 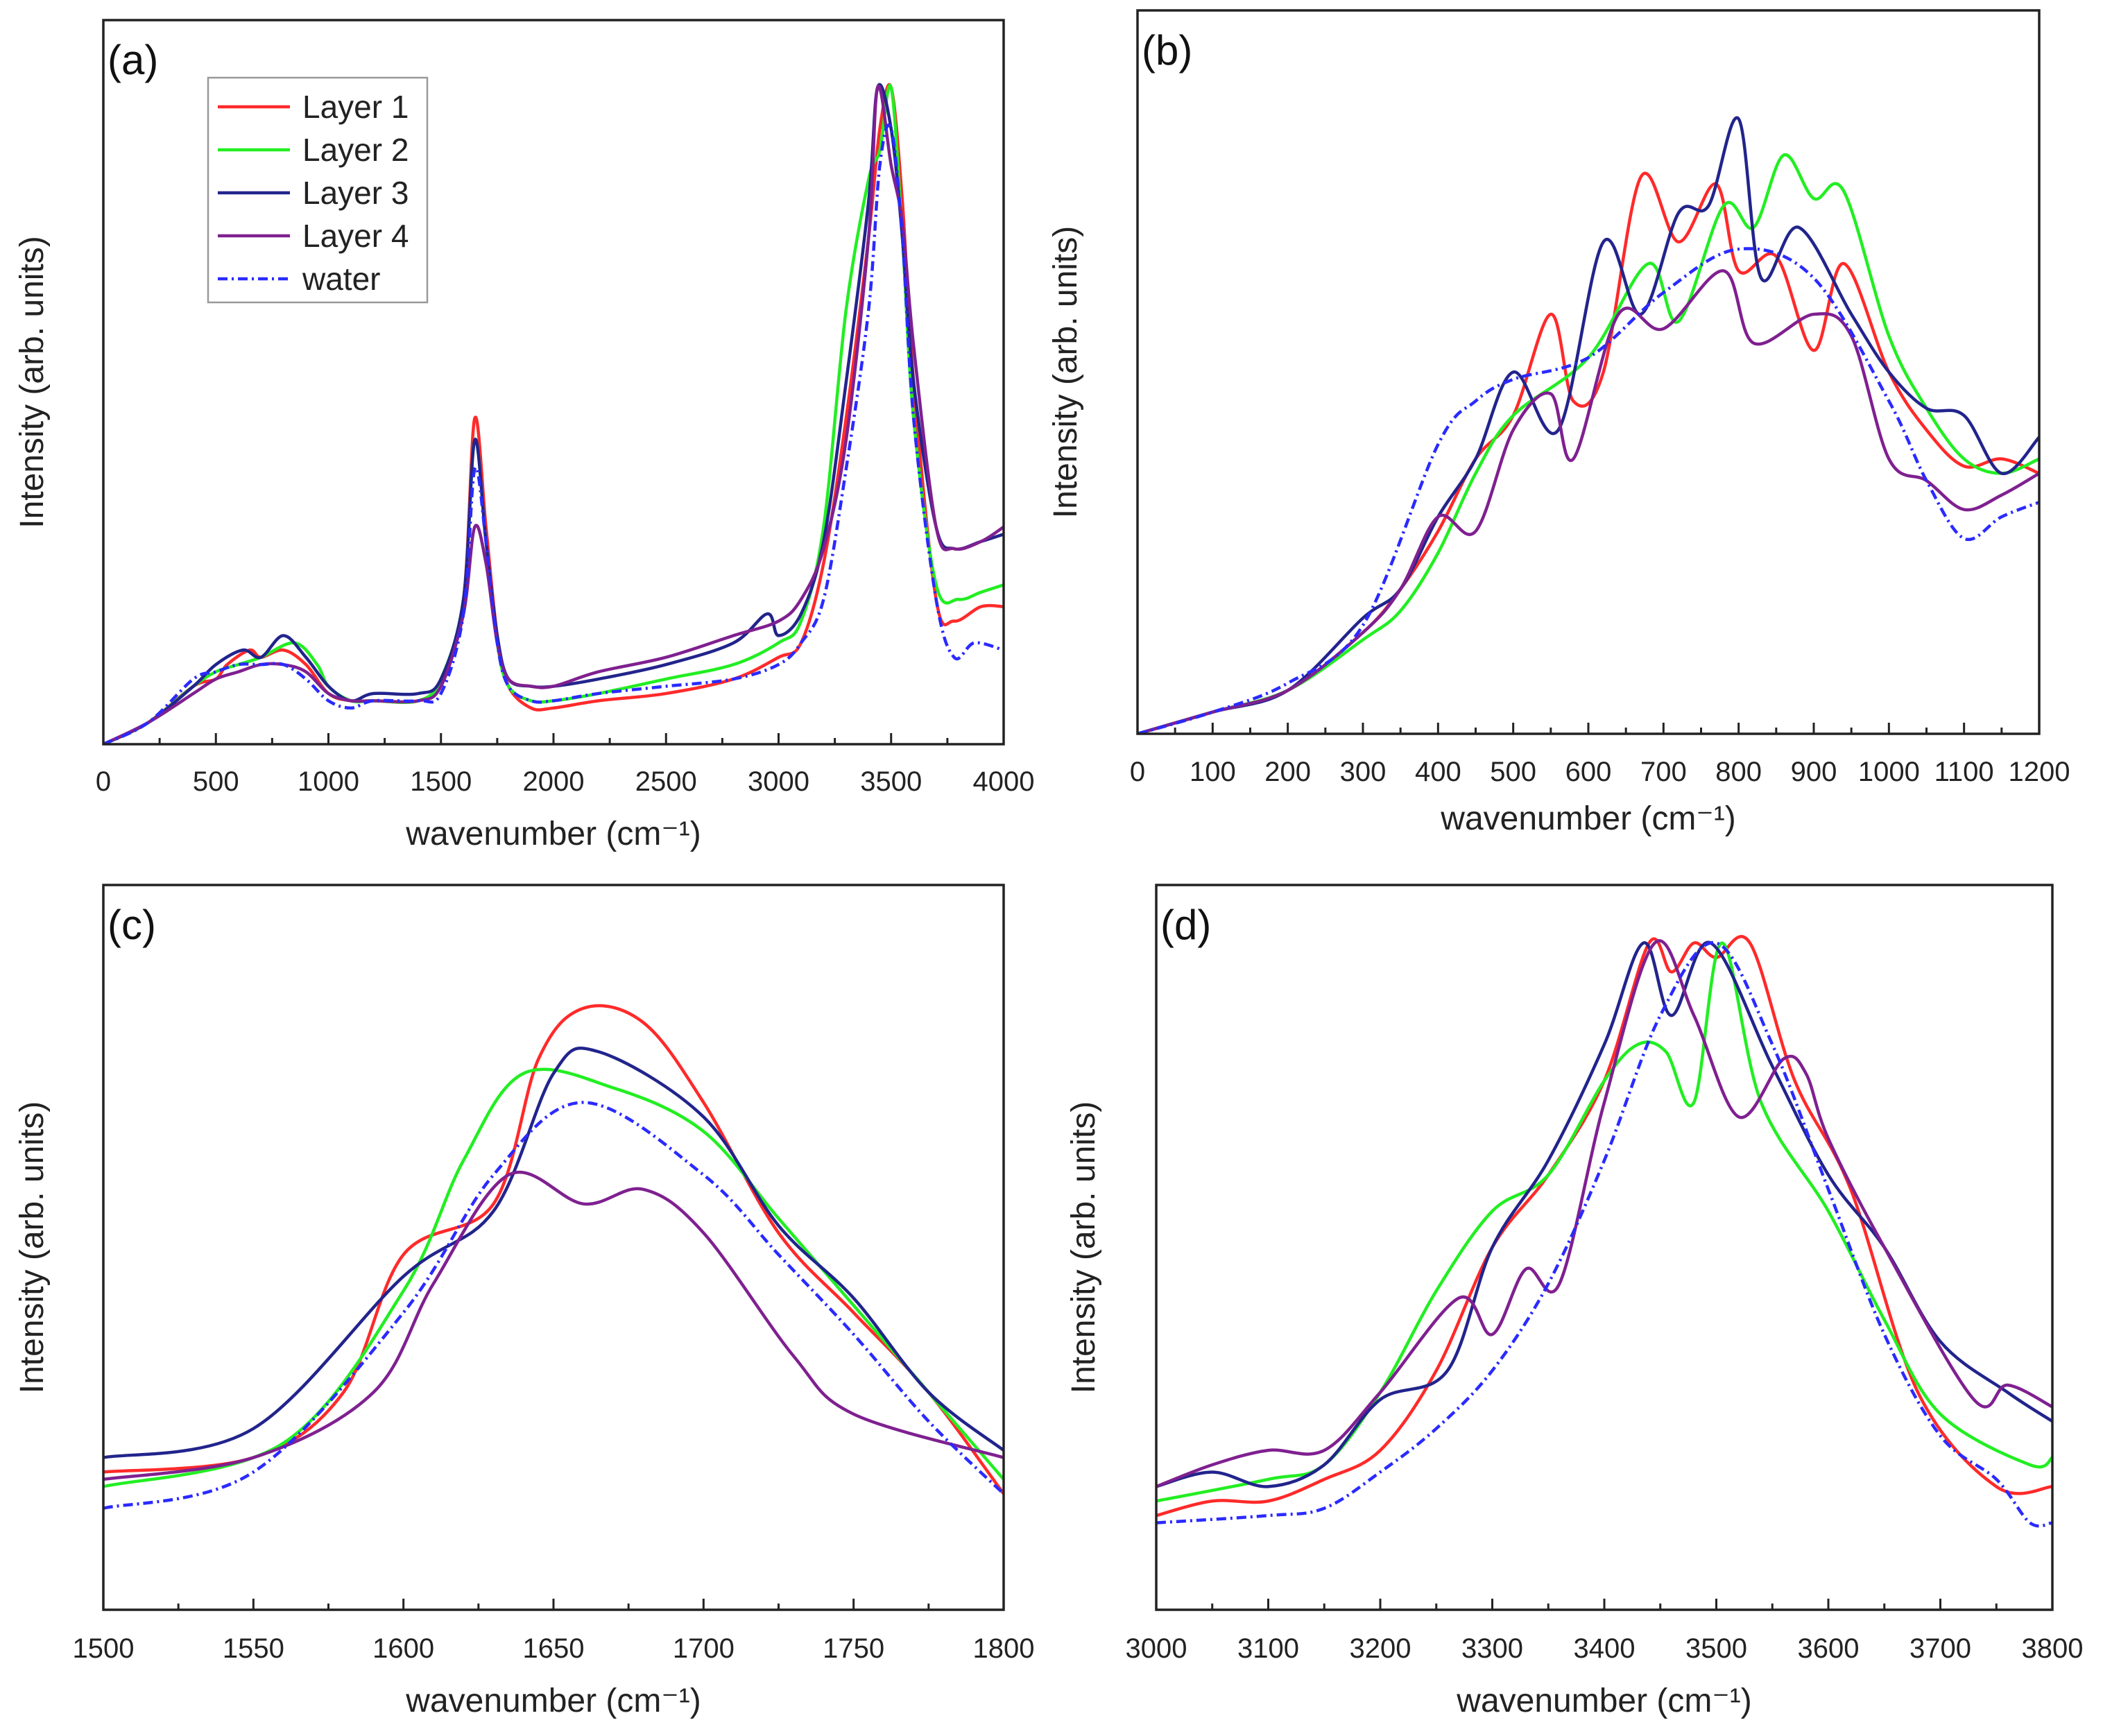 I want to click on x-tick-label: 1550, so click(x=254, y=1648).